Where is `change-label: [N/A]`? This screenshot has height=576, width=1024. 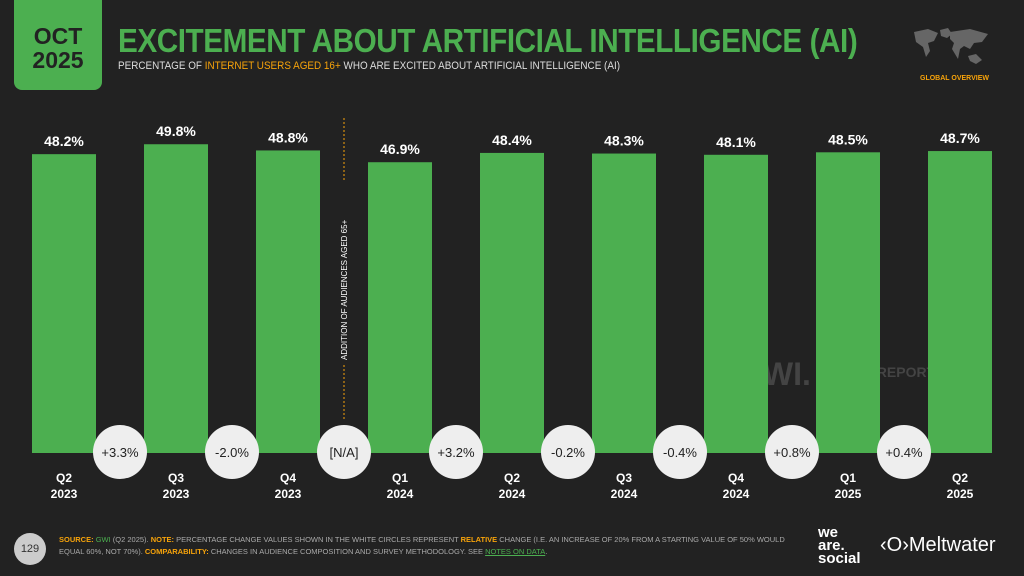 change-label: [N/A] is located at coordinates (344, 452).